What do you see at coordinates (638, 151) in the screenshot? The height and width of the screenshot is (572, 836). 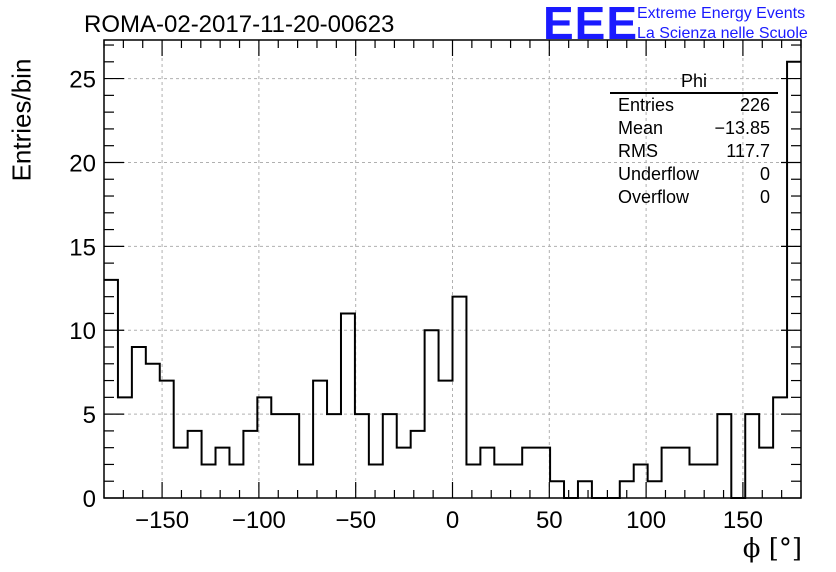 I see `stats-label: RMS` at bounding box center [638, 151].